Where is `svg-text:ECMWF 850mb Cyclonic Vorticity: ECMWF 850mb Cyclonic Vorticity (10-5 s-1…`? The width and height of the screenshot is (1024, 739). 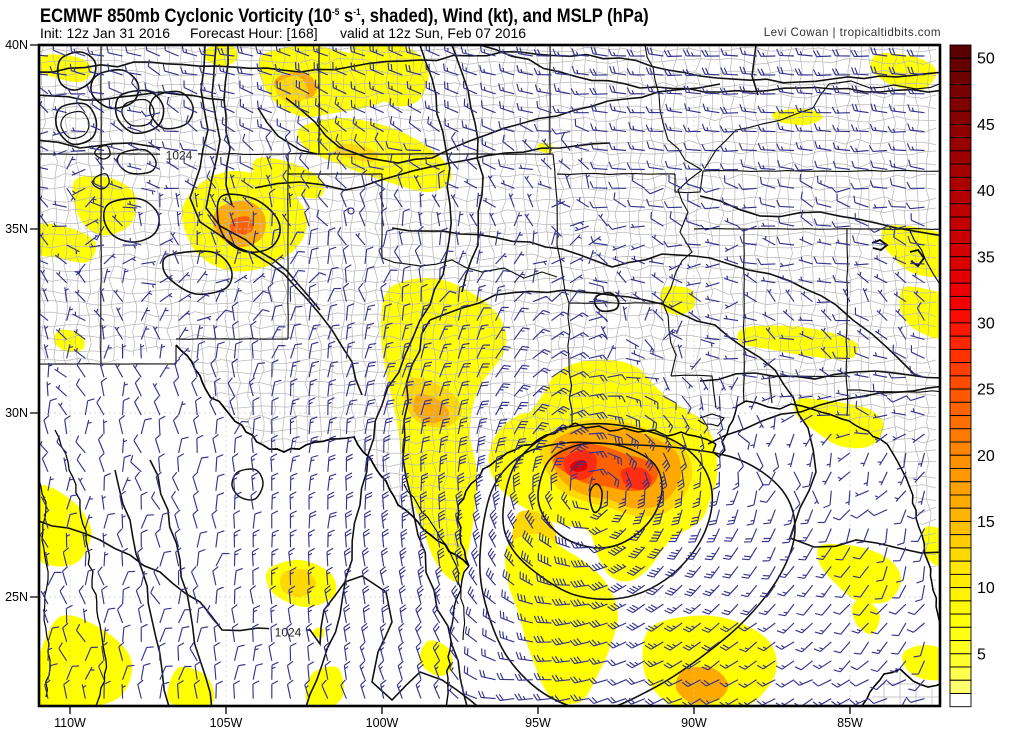 svg-text:ECMWF 850mb Cyclonic Vorticity: ECMWF 850mb Cyclonic Vorticity (10-5 s-1… is located at coordinates (344, 15).